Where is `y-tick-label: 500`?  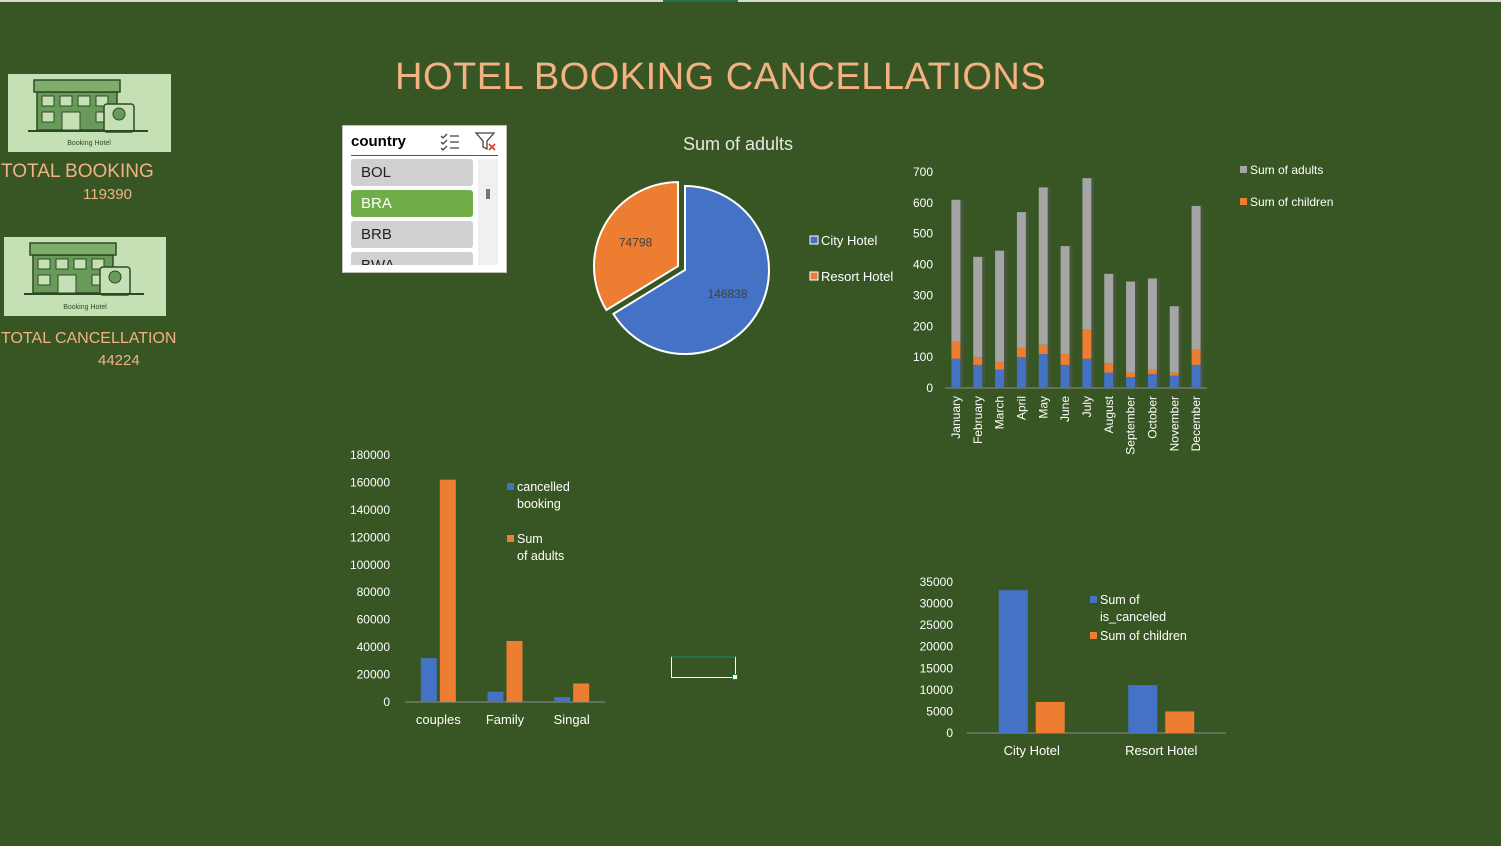 y-tick-label: 500 is located at coordinates (923, 234).